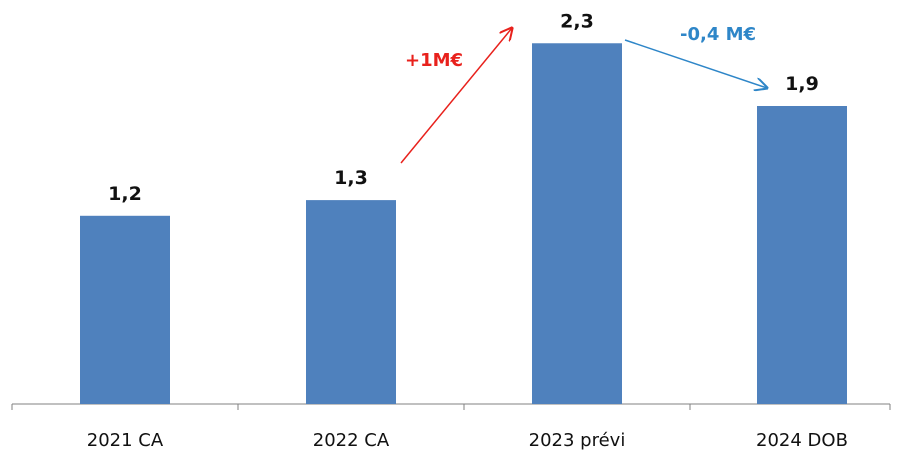 Image resolution: width=902 pixels, height=455 pixels. I want to click on x-tick-label: 2024 DOB, so click(802, 440).